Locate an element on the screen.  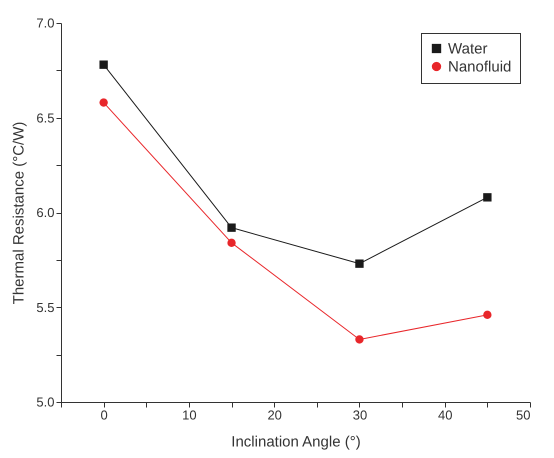
x-tick-label: 0 is located at coordinates (104, 415).